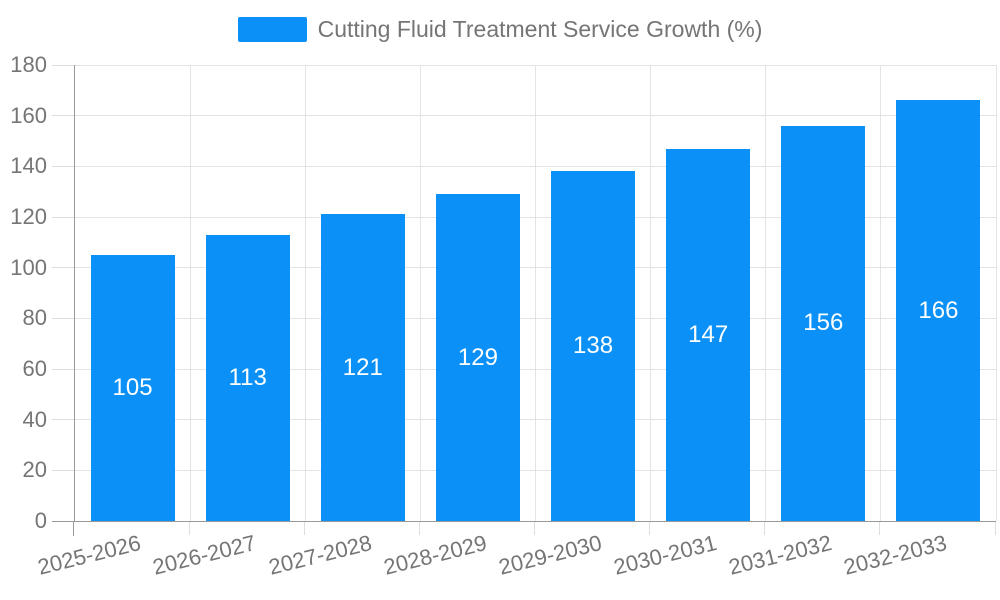 This screenshot has width=1000, height=600. I want to click on bar-value-label: 147, so click(708, 334).